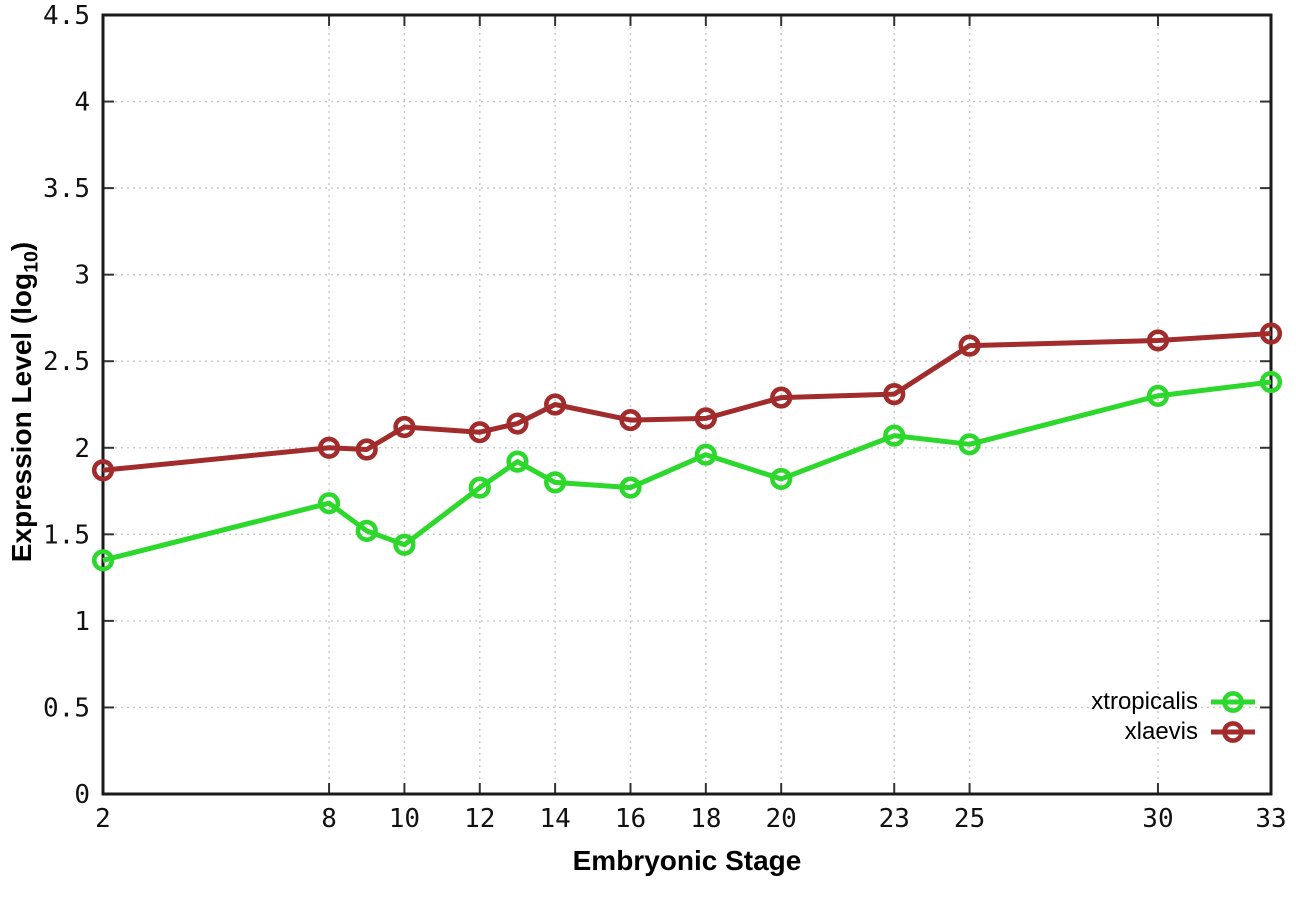 This screenshot has height=907, width=1296. I want to click on y-tick-label: 2, so click(82, 449).